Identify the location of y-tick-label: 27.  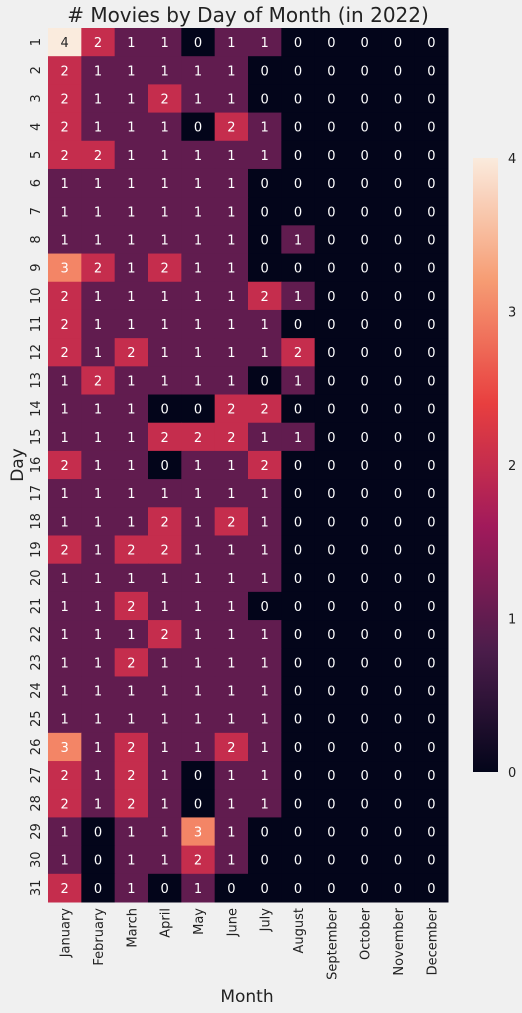
(36, 775).